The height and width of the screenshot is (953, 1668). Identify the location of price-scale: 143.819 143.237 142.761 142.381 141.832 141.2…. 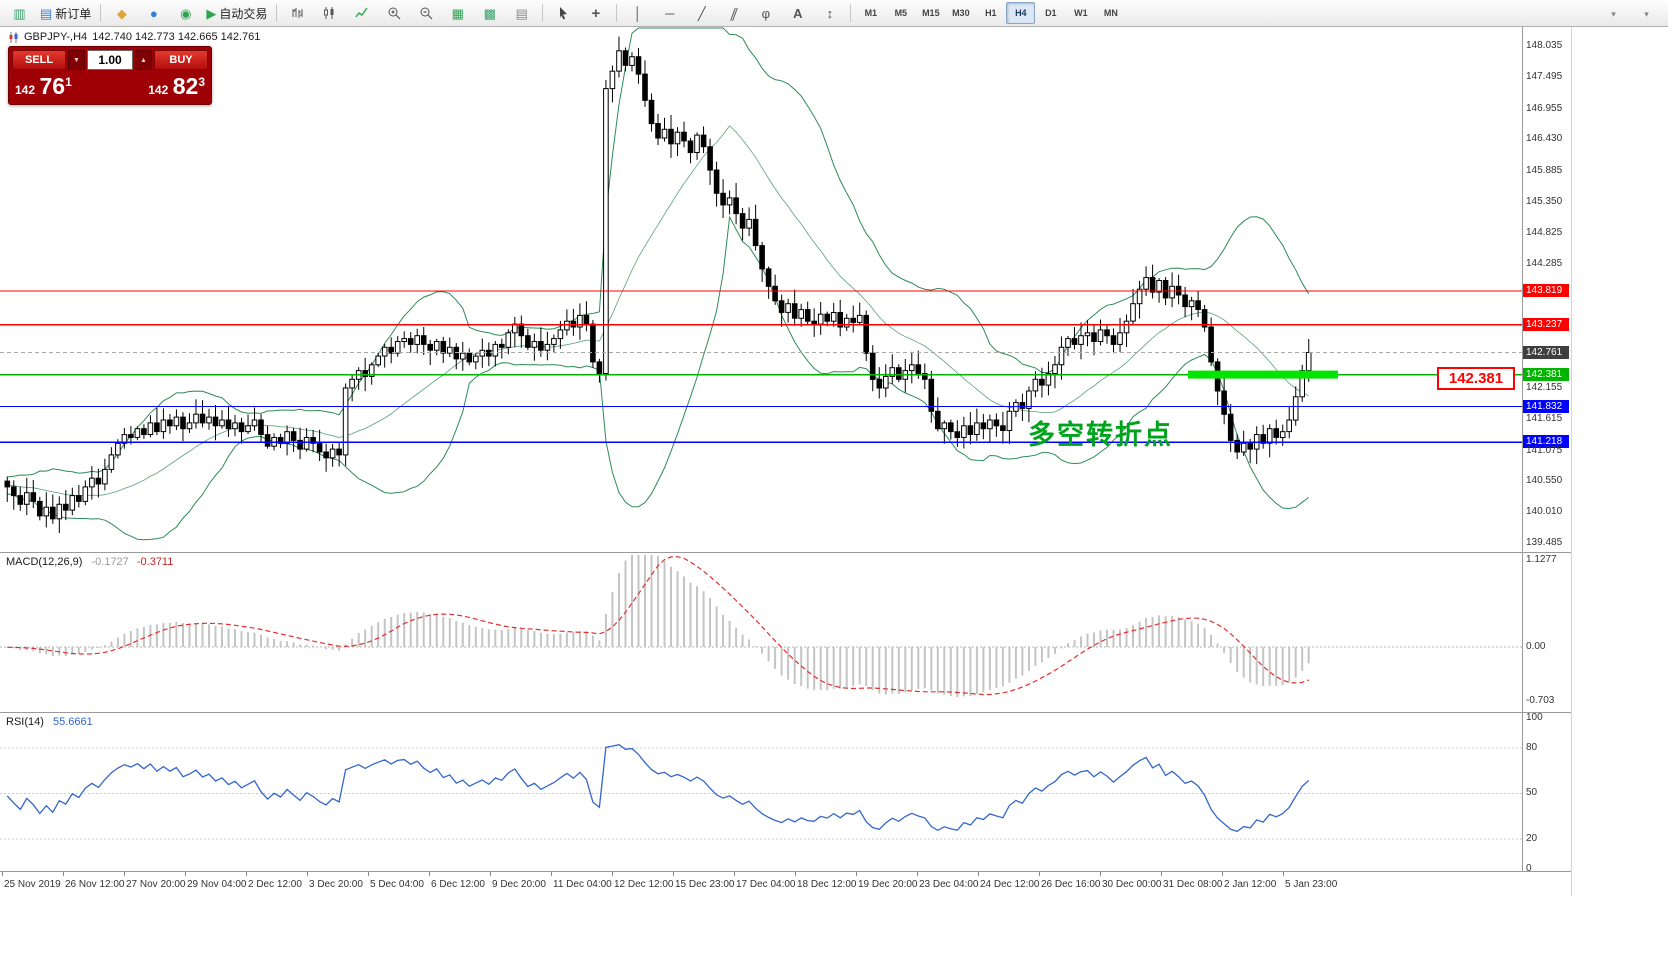
(1547, 476).